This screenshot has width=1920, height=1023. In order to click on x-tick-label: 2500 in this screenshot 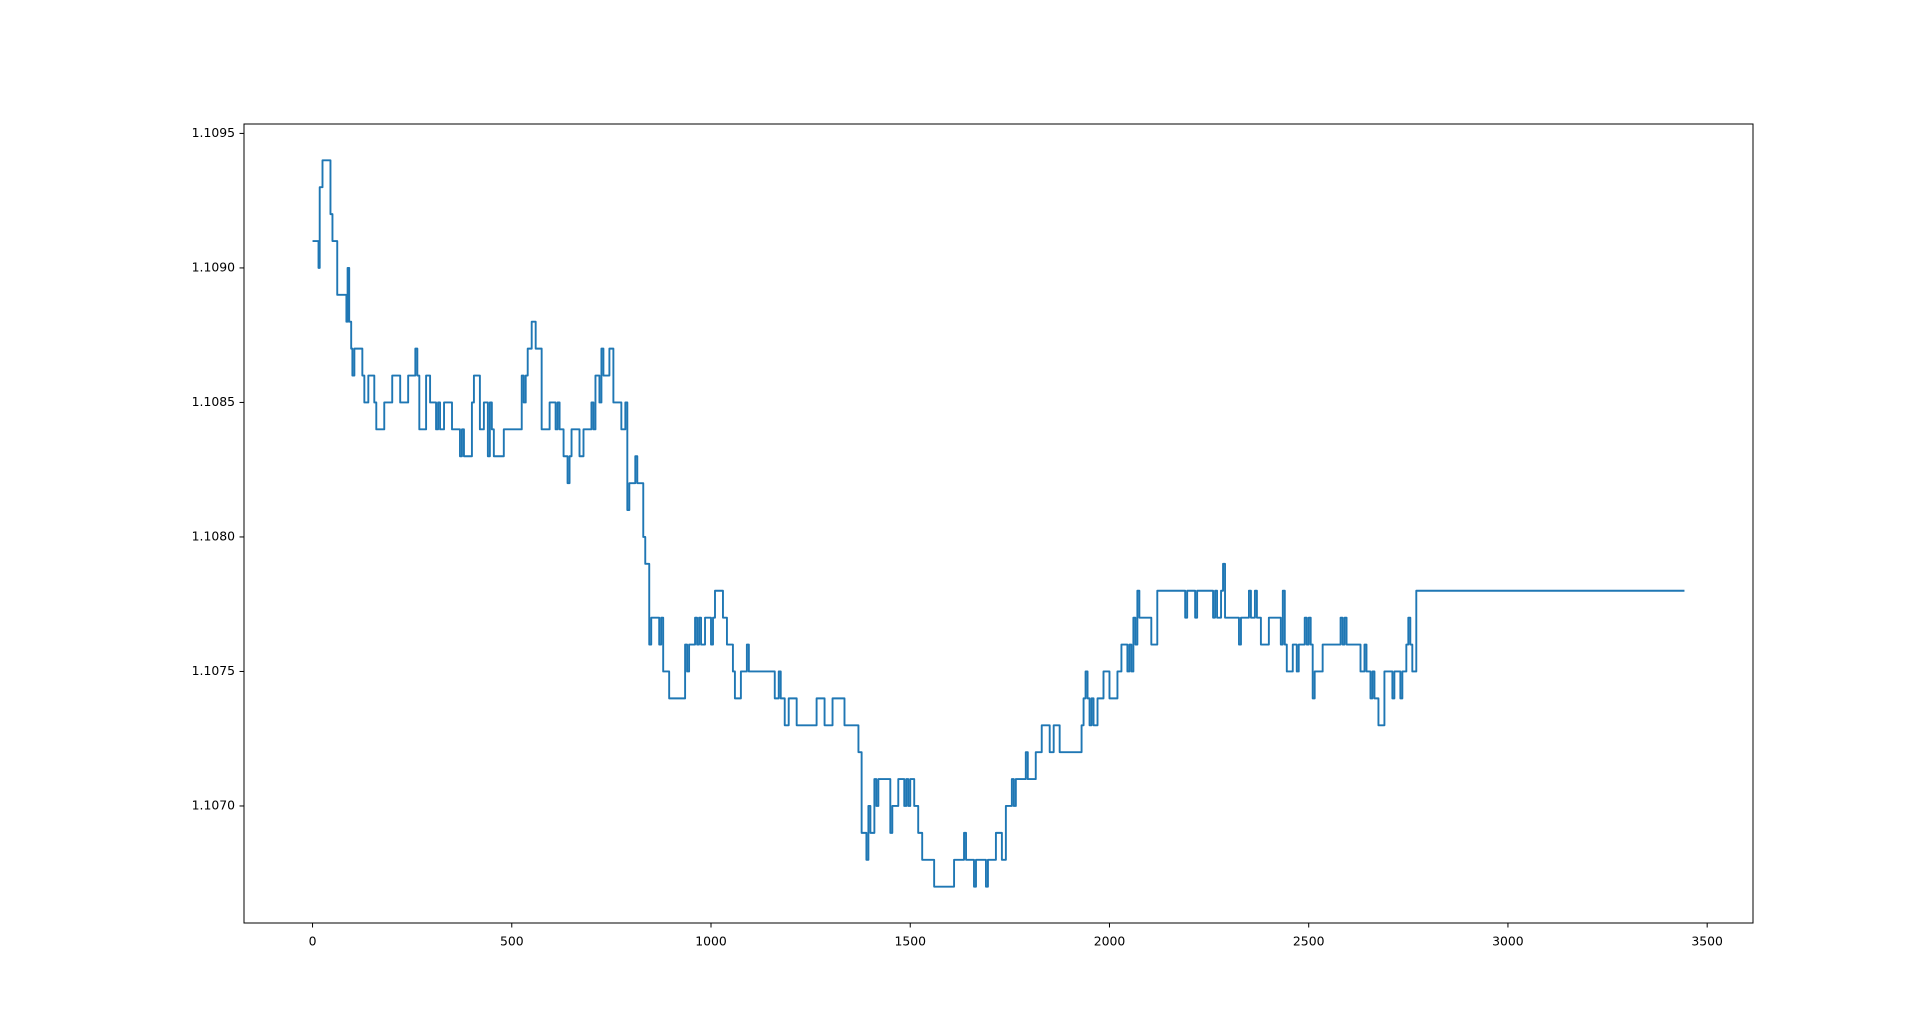, I will do `click(1309, 941)`.